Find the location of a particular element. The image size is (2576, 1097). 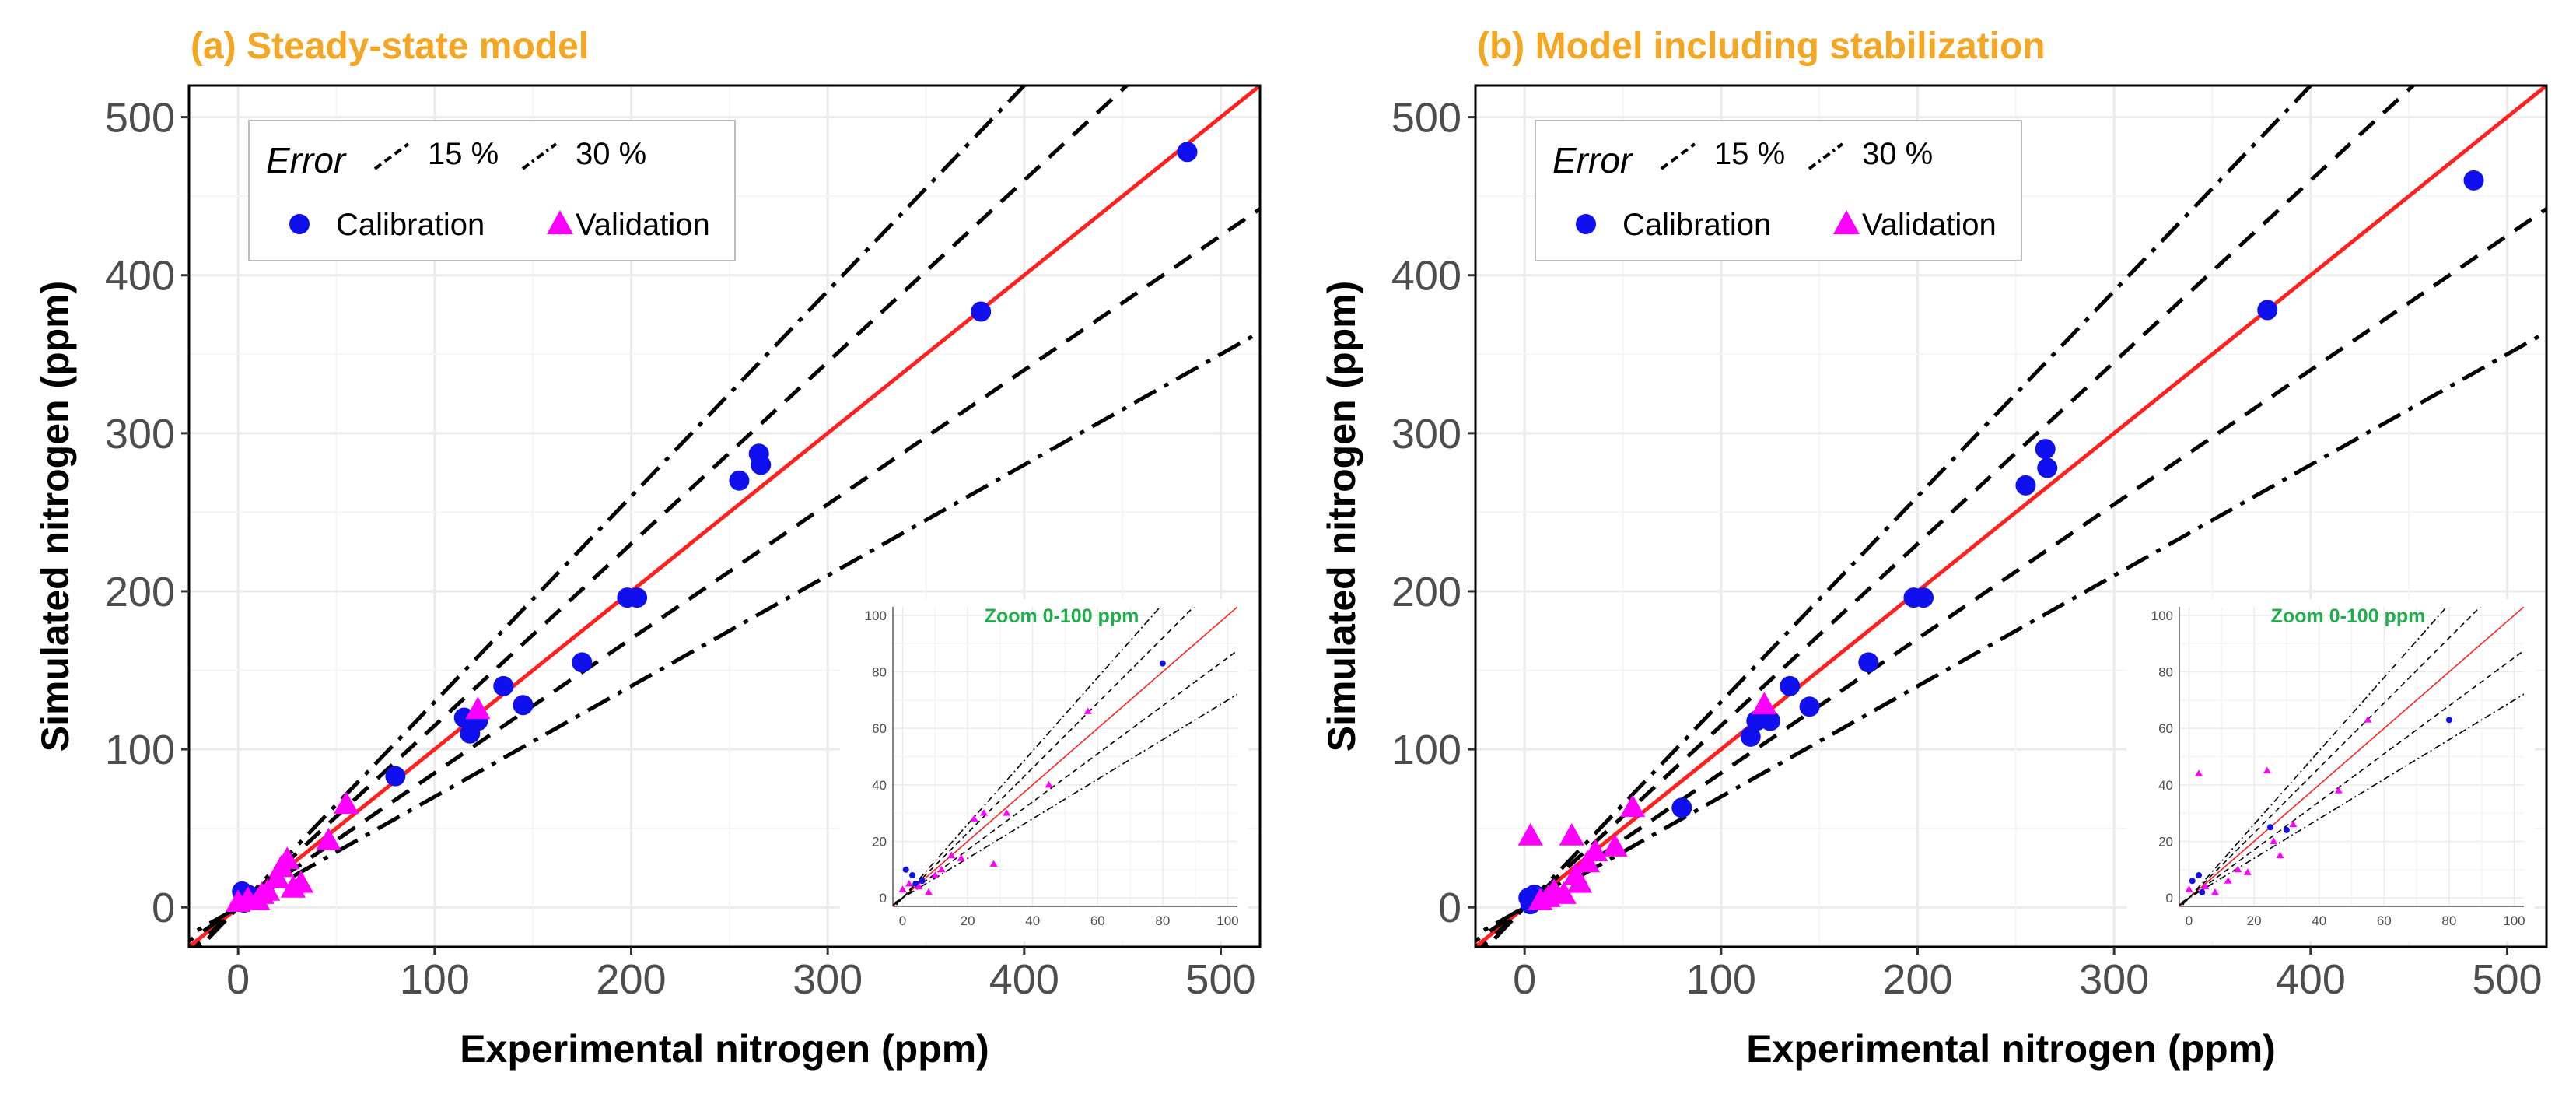

legend-15-line is located at coordinates (392, 156).